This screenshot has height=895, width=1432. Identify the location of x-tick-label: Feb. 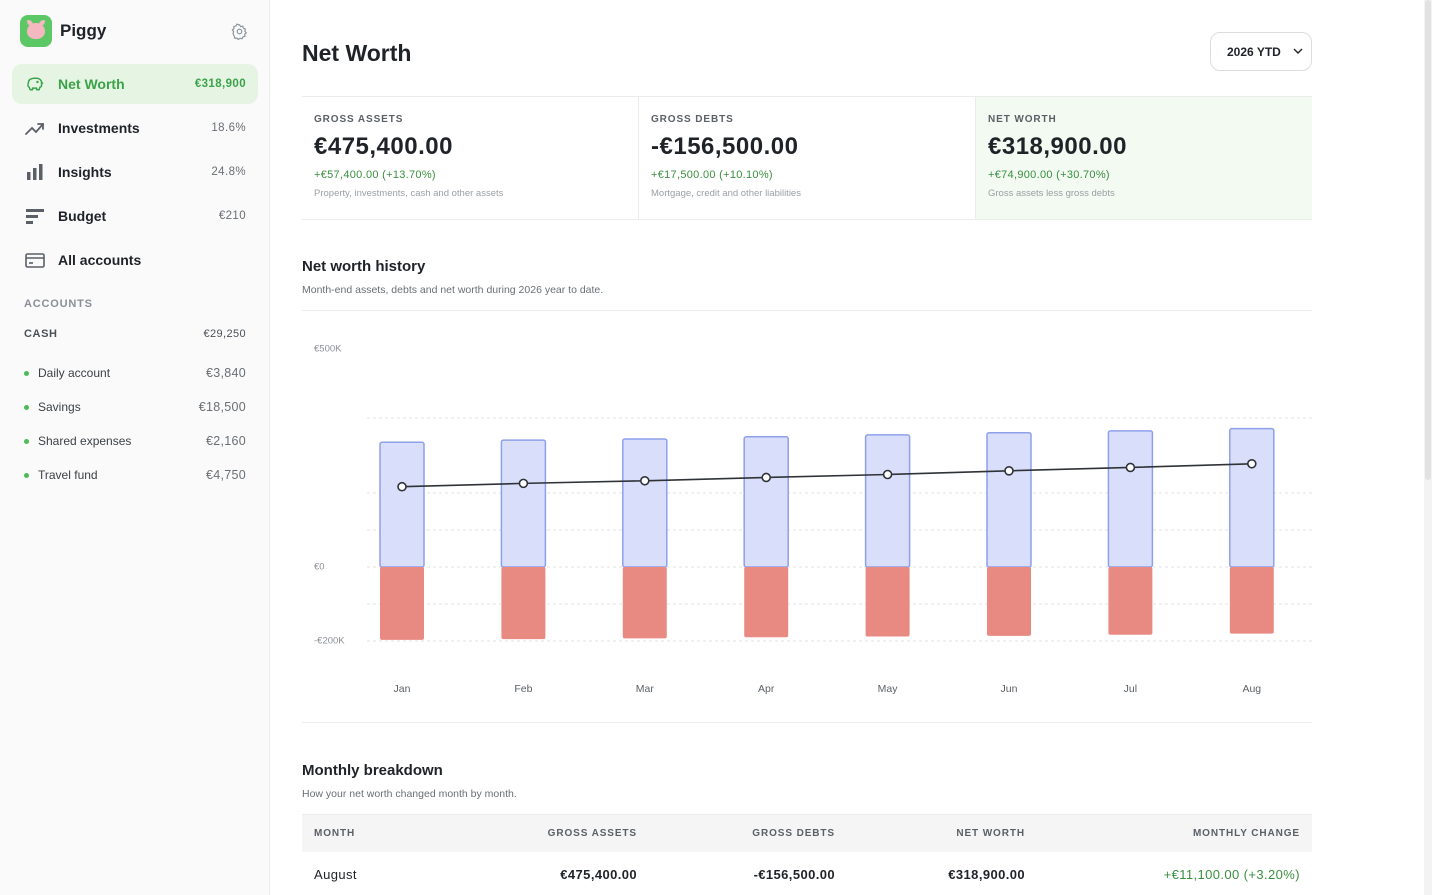
(523, 689).